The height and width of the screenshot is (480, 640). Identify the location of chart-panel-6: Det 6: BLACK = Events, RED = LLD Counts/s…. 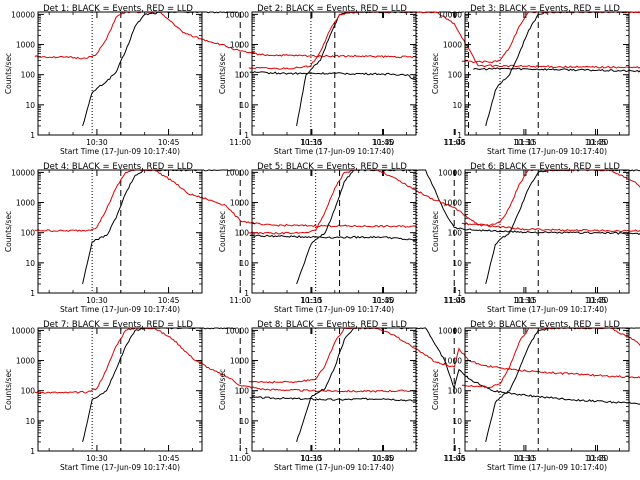
(535, 238).